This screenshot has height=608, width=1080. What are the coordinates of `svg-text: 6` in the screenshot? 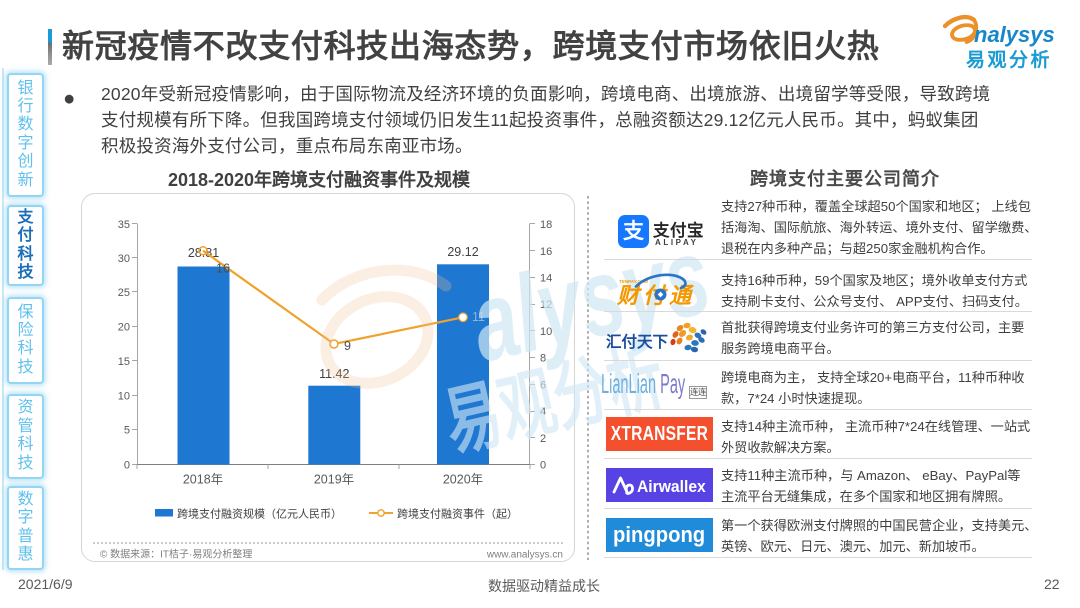 It's located at (543, 386).